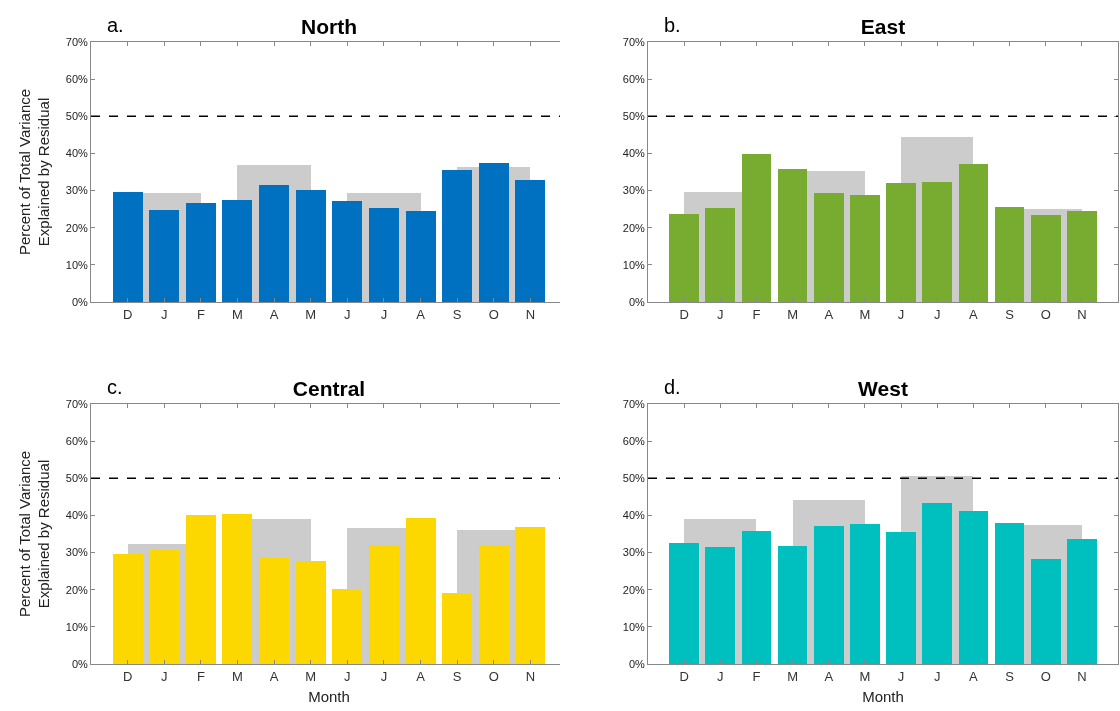  Describe the element at coordinates (34, 534) in the screenshot. I see `y-axis-title: Percent of Total Variance Explained by Residual` at that location.